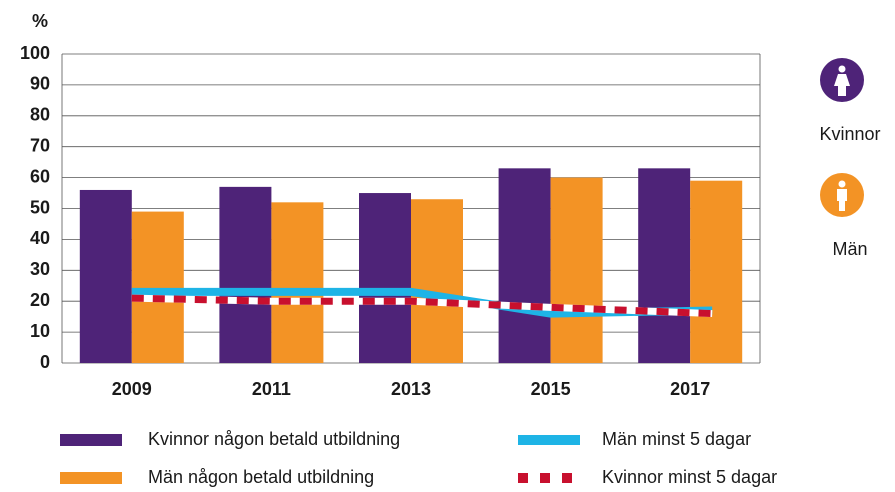  I want to click on legend-label: Män minst 5 dagar, so click(676, 439).